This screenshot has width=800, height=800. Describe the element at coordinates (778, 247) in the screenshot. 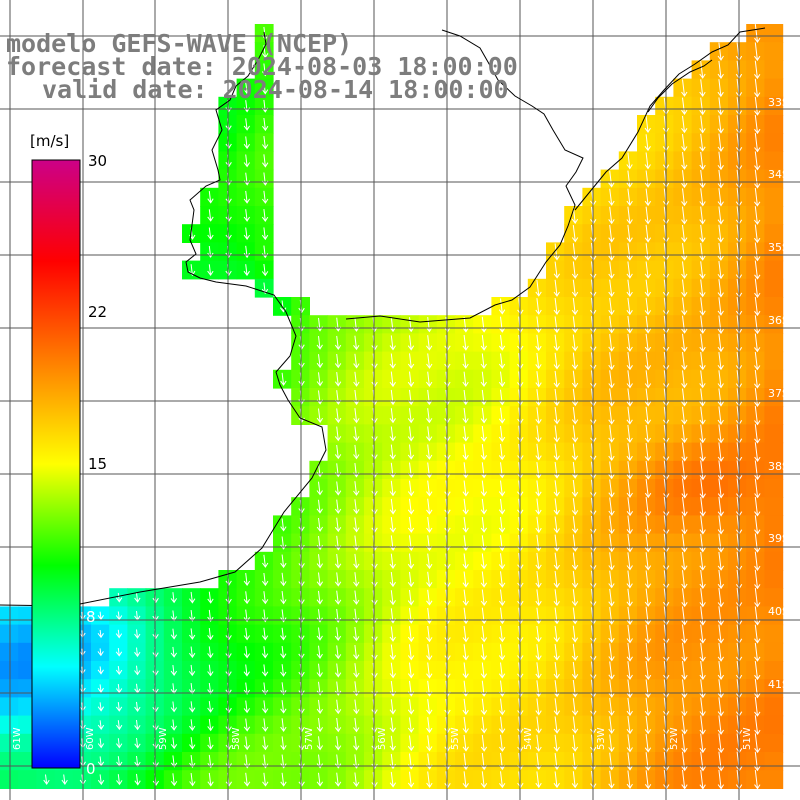

I see `latitude-label: 35S` at that location.